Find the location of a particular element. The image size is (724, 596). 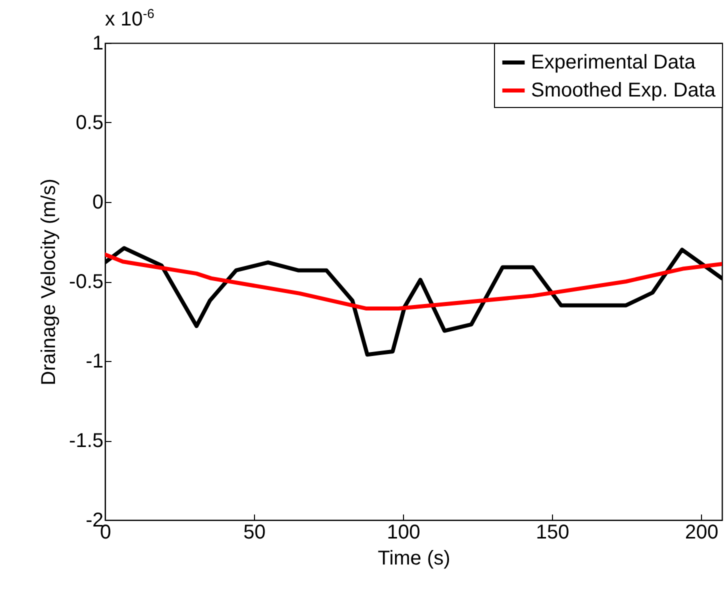

x-tick-label: 150 is located at coordinates (553, 533).